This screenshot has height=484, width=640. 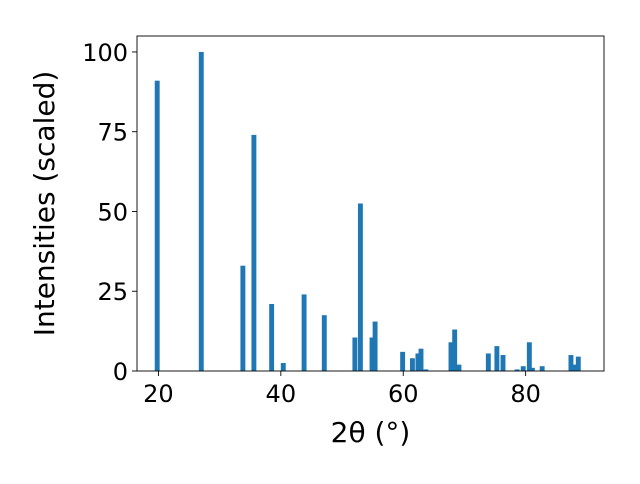 What do you see at coordinates (281, 394) in the screenshot?
I see `x-tick-label: 40` at bounding box center [281, 394].